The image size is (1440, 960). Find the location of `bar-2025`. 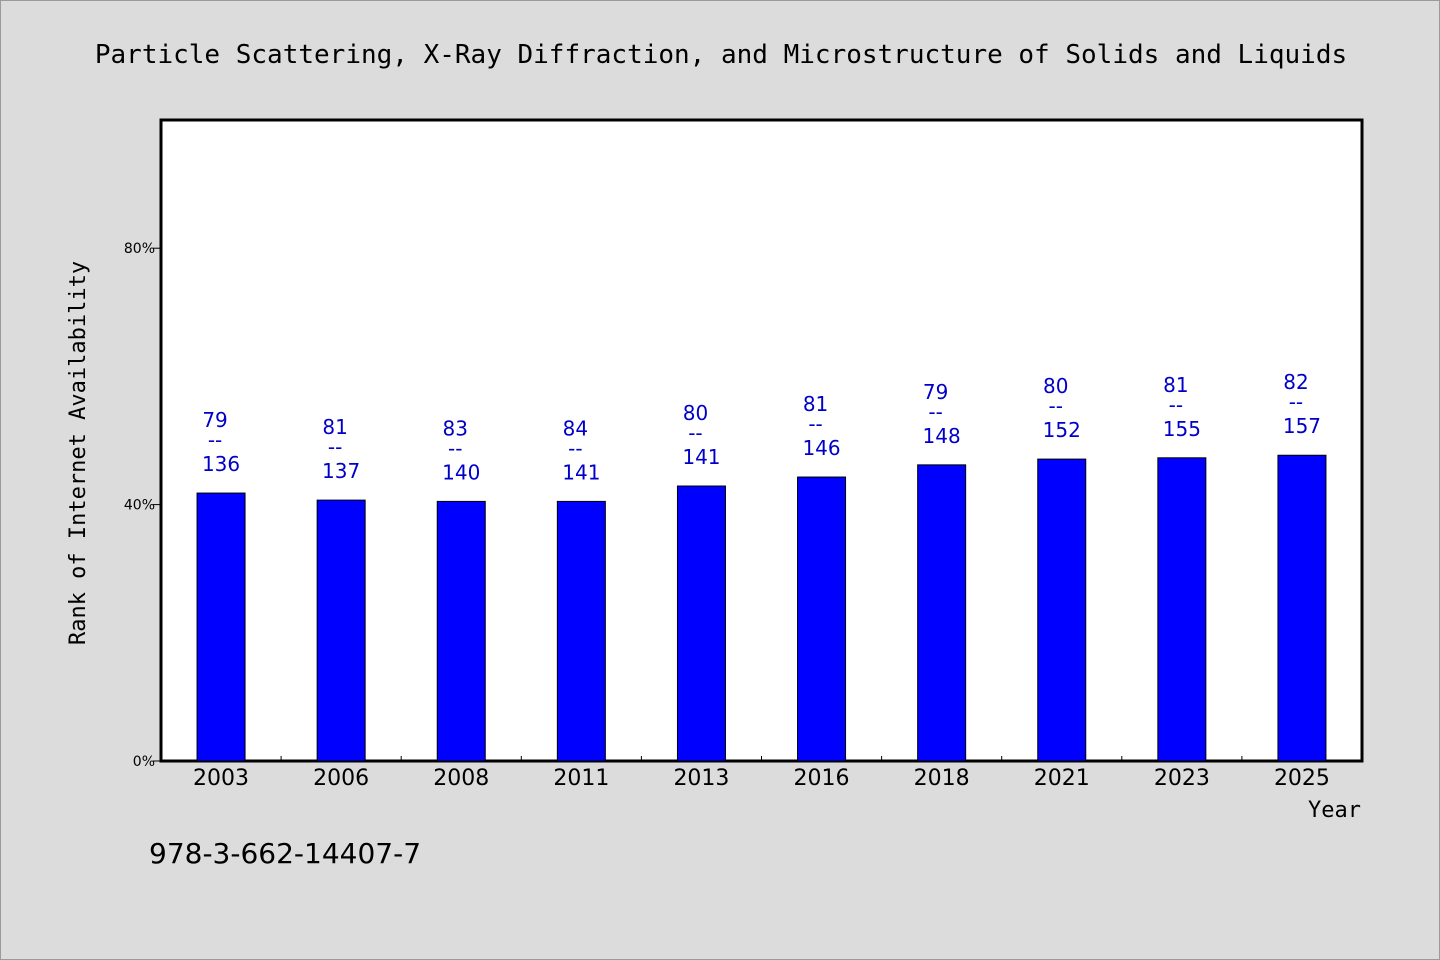

bar-2025 is located at coordinates (1302, 608).